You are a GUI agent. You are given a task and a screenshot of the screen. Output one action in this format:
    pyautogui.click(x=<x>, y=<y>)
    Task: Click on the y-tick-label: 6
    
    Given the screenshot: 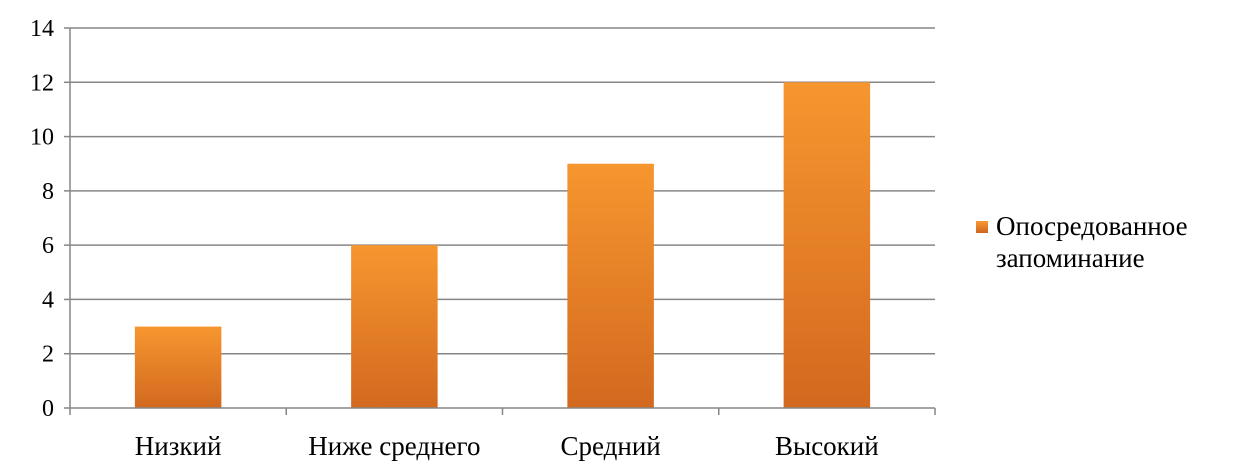 What is the action you would take?
    pyautogui.click(x=48, y=246)
    